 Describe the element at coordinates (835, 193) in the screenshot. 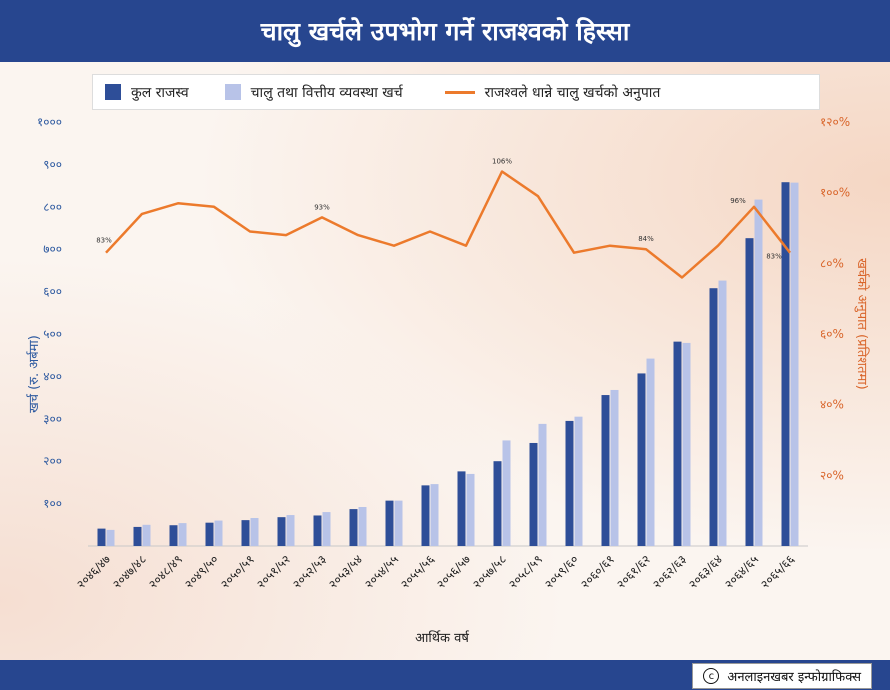

I see `y2-tick-label: १००%` at that location.